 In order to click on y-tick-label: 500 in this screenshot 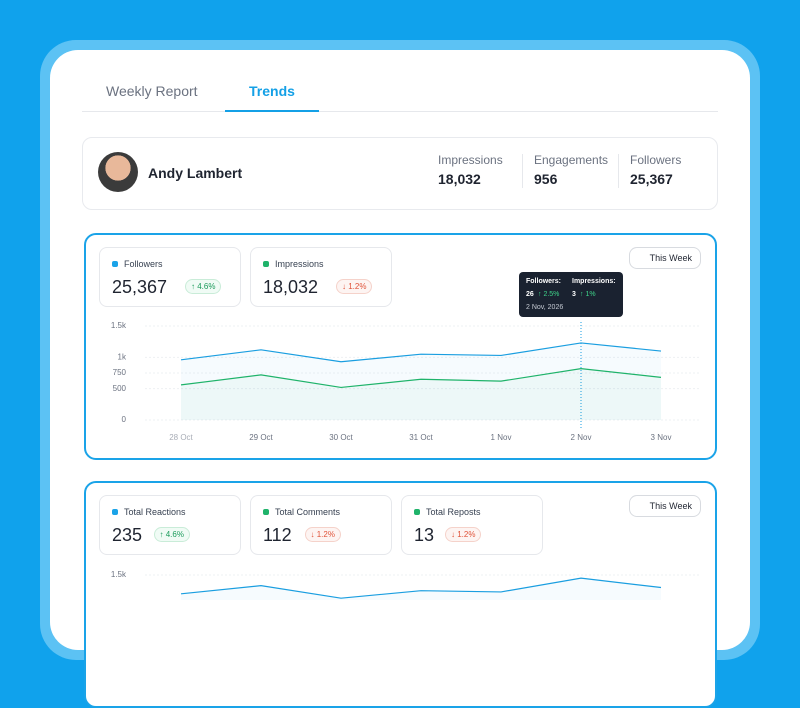, I will do `click(120, 388)`.